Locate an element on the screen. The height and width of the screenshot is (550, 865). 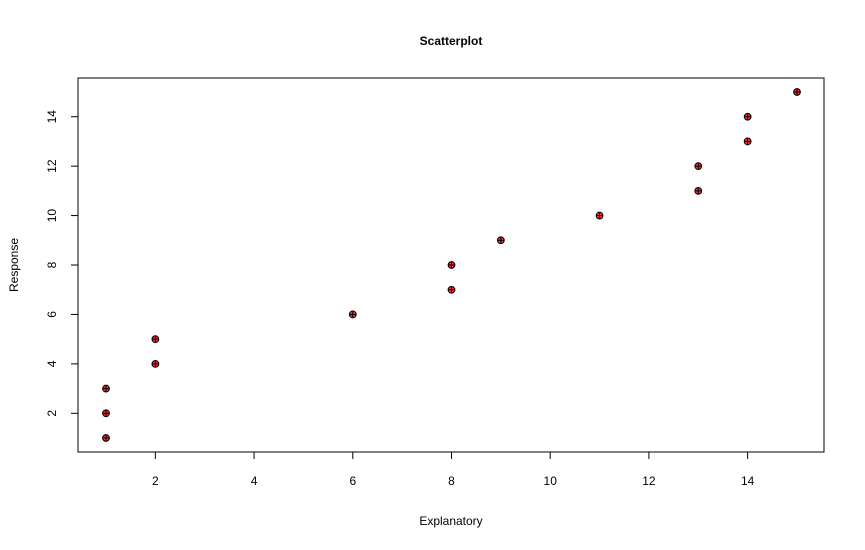
x-tick-label: 14 is located at coordinates (748, 481).